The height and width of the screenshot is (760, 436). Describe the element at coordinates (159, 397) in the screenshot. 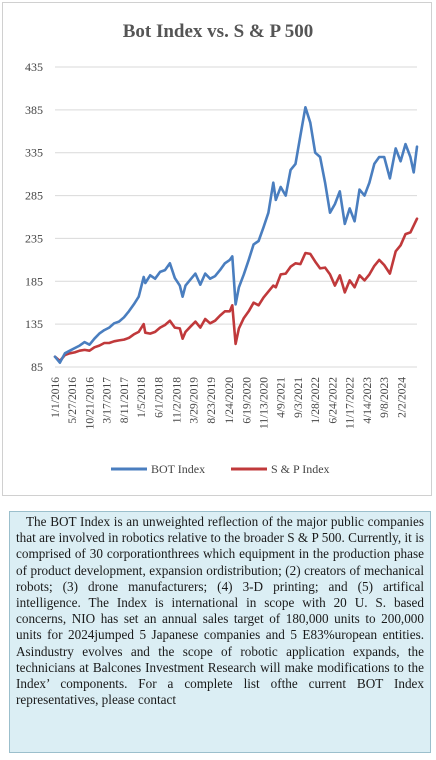

I see `x-tick-label: 6/1/2018` at that location.